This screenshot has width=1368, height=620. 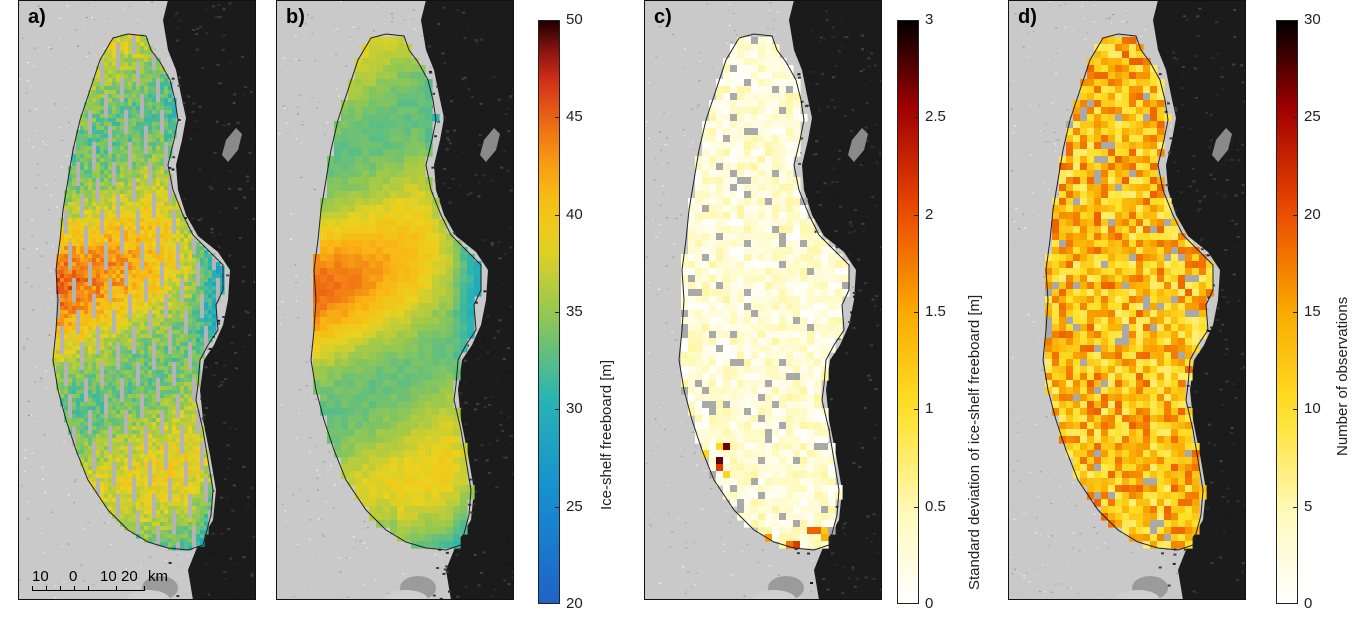 What do you see at coordinates (40, 576) in the screenshot?
I see `scalebar-label-10-left: 10` at bounding box center [40, 576].